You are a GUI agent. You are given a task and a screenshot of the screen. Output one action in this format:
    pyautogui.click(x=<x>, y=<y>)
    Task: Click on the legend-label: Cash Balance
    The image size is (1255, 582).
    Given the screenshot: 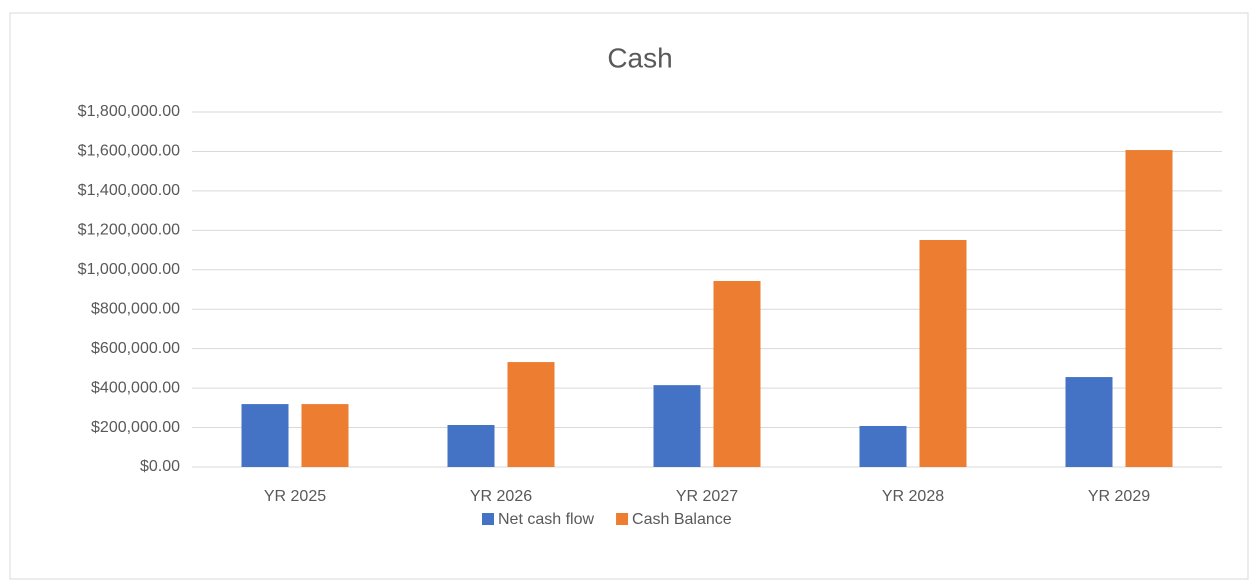 What is the action you would take?
    pyautogui.click(x=682, y=519)
    